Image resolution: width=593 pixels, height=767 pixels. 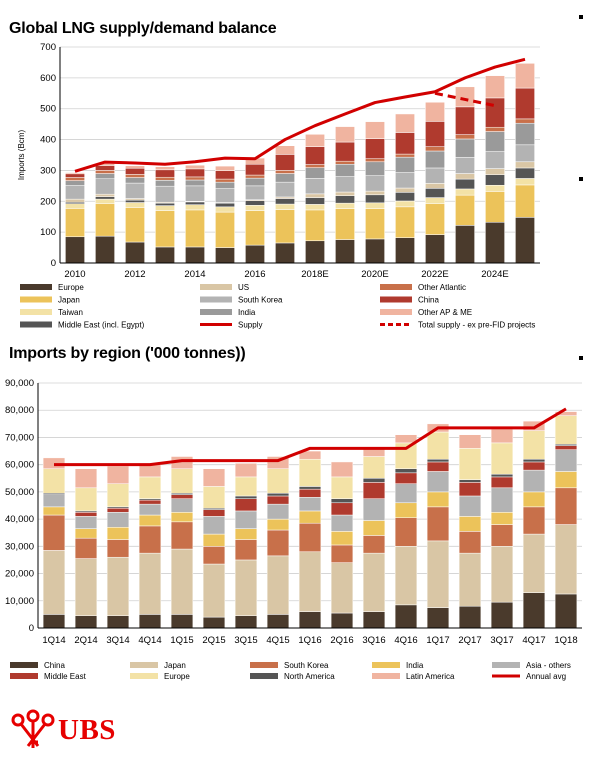 I want to click on legend-label: Japan, so click(x=69, y=300).